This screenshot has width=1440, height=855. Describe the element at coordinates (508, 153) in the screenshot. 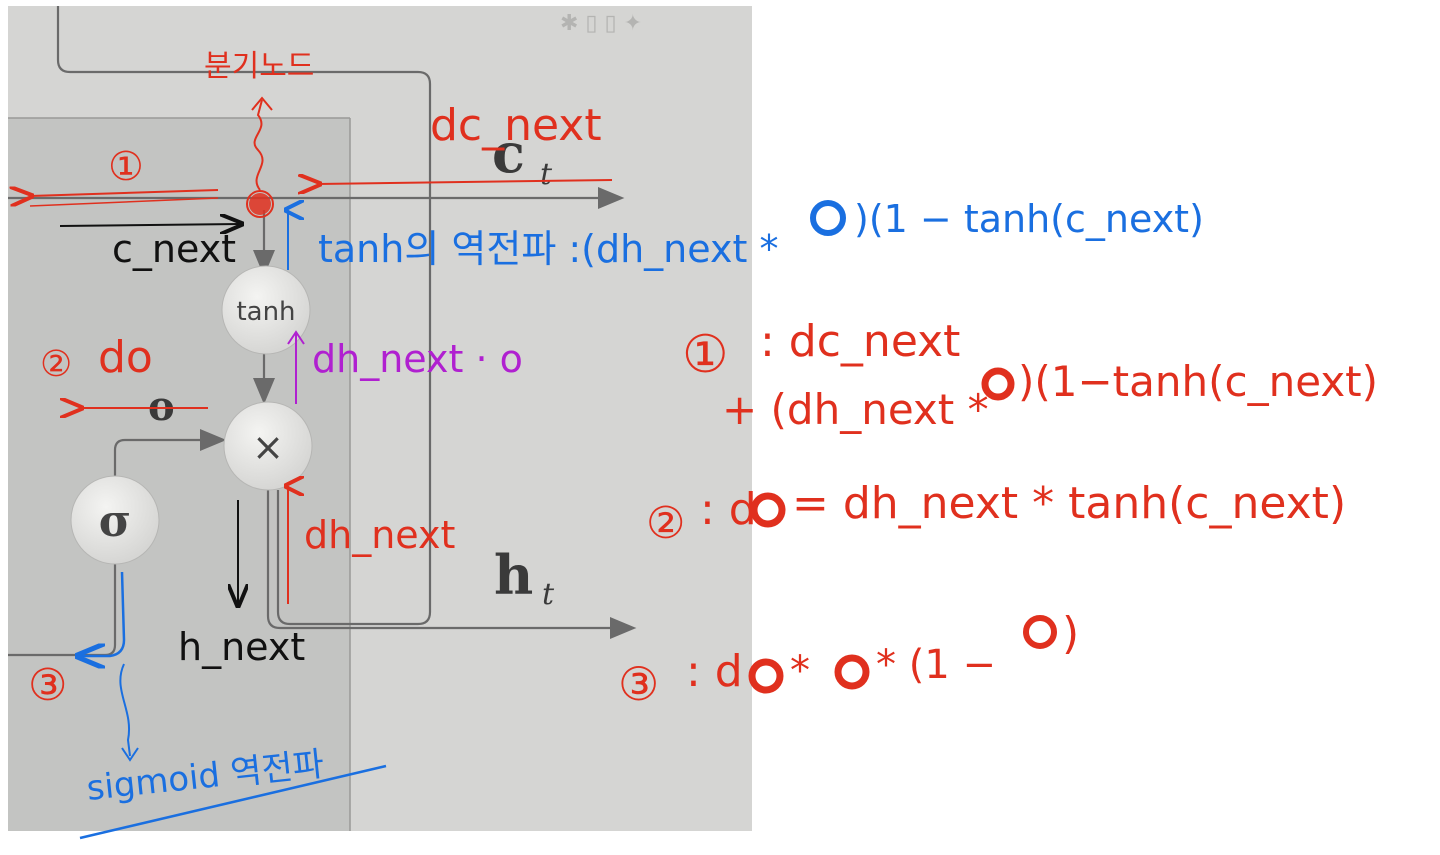

I see `ct-label: c` at that location.